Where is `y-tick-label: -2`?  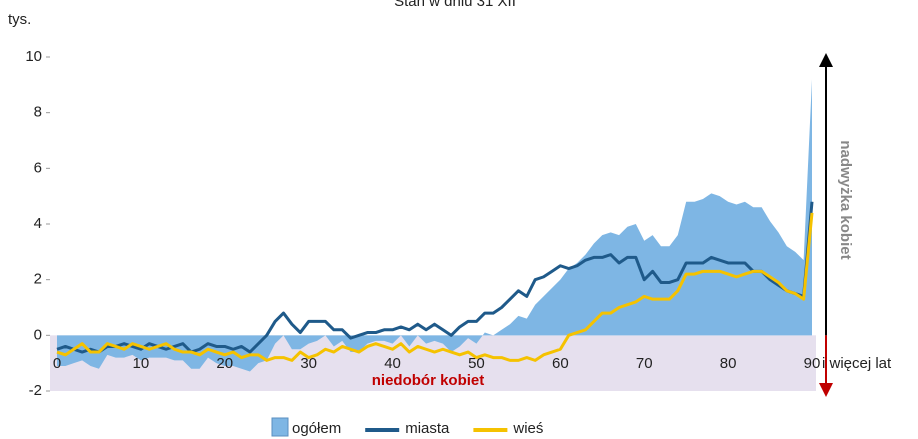 y-tick-label: -2 is located at coordinates (35, 390).